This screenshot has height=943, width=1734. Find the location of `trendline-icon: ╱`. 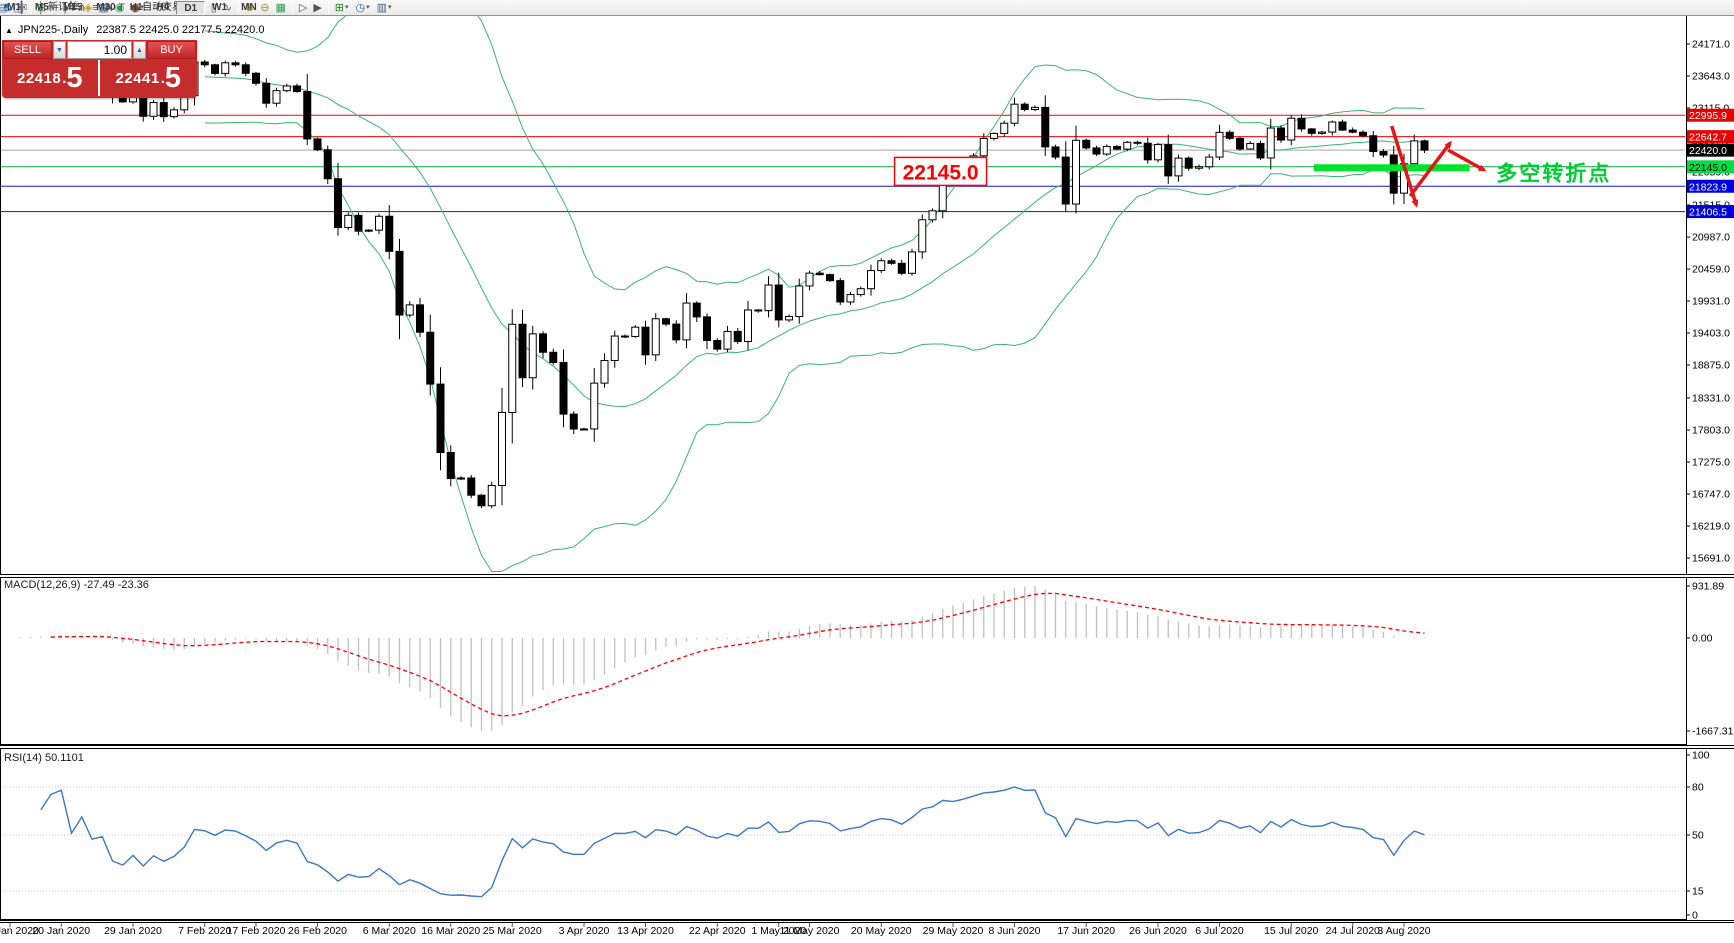

trendline-icon: ╱ is located at coordinates (68, 8).